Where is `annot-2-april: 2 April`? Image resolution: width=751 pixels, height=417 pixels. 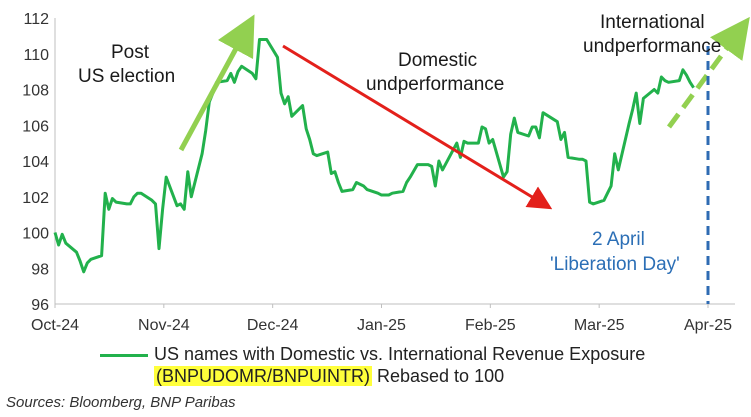 annot-2-april: 2 April is located at coordinates (618, 239).